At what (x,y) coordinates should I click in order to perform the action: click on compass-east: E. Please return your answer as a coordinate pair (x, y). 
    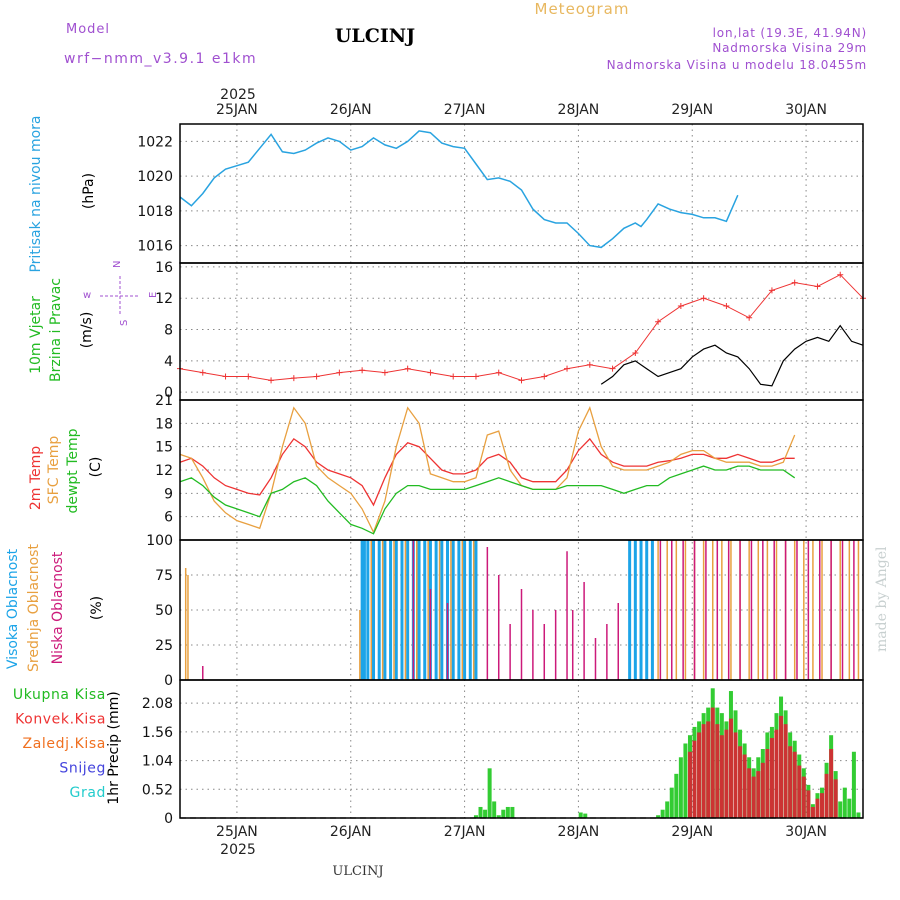
    Looking at the image, I should click on (153, 295).